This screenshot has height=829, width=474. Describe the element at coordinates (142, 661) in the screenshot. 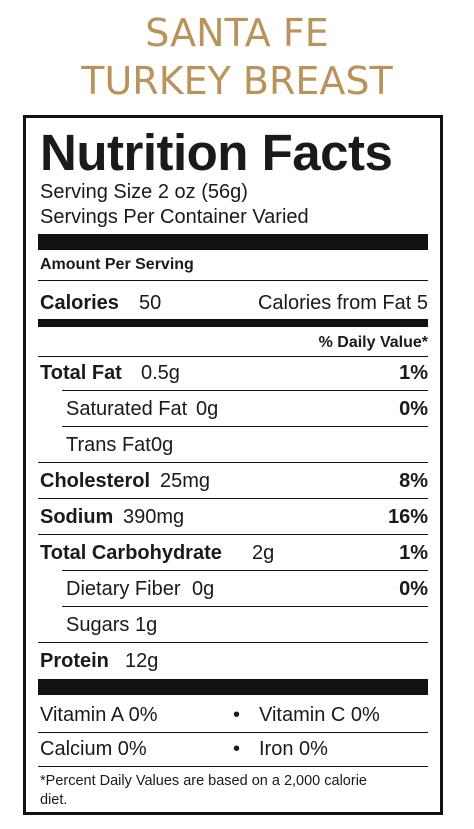

I see `row-protein-amount: 12g` at that location.